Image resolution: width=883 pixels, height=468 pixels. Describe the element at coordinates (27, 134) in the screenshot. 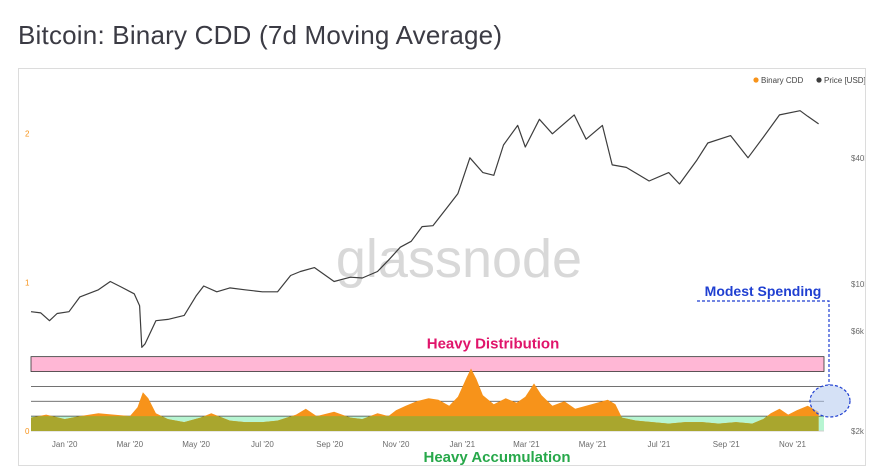

I see `y-left-tick-label: 2` at that location.